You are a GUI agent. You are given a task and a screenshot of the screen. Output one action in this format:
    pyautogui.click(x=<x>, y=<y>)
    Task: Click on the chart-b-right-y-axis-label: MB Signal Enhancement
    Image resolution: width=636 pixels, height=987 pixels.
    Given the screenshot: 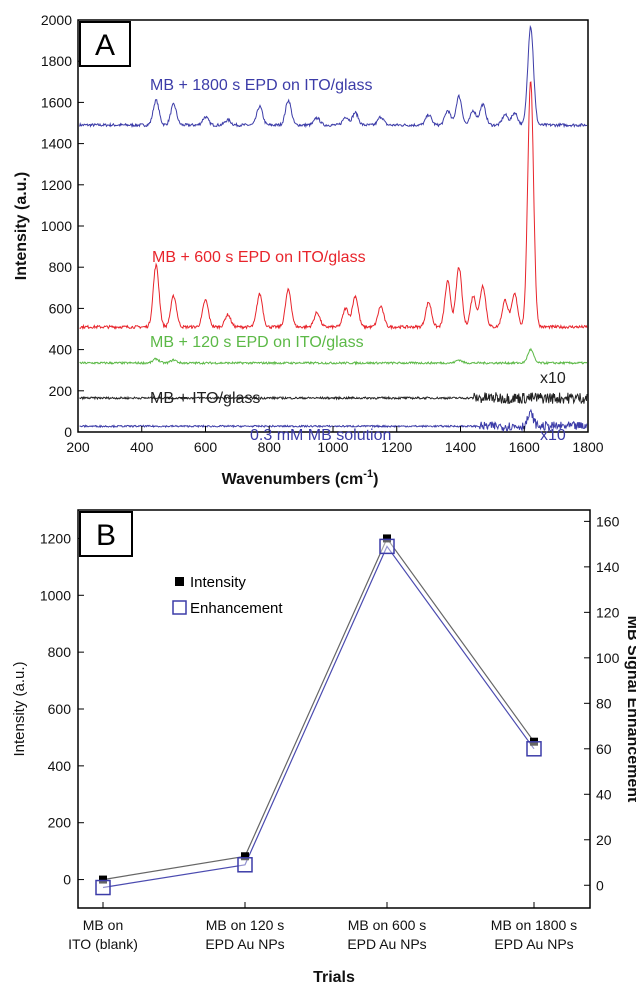 What is the action you would take?
    pyautogui.click(x=630, y=709)
    